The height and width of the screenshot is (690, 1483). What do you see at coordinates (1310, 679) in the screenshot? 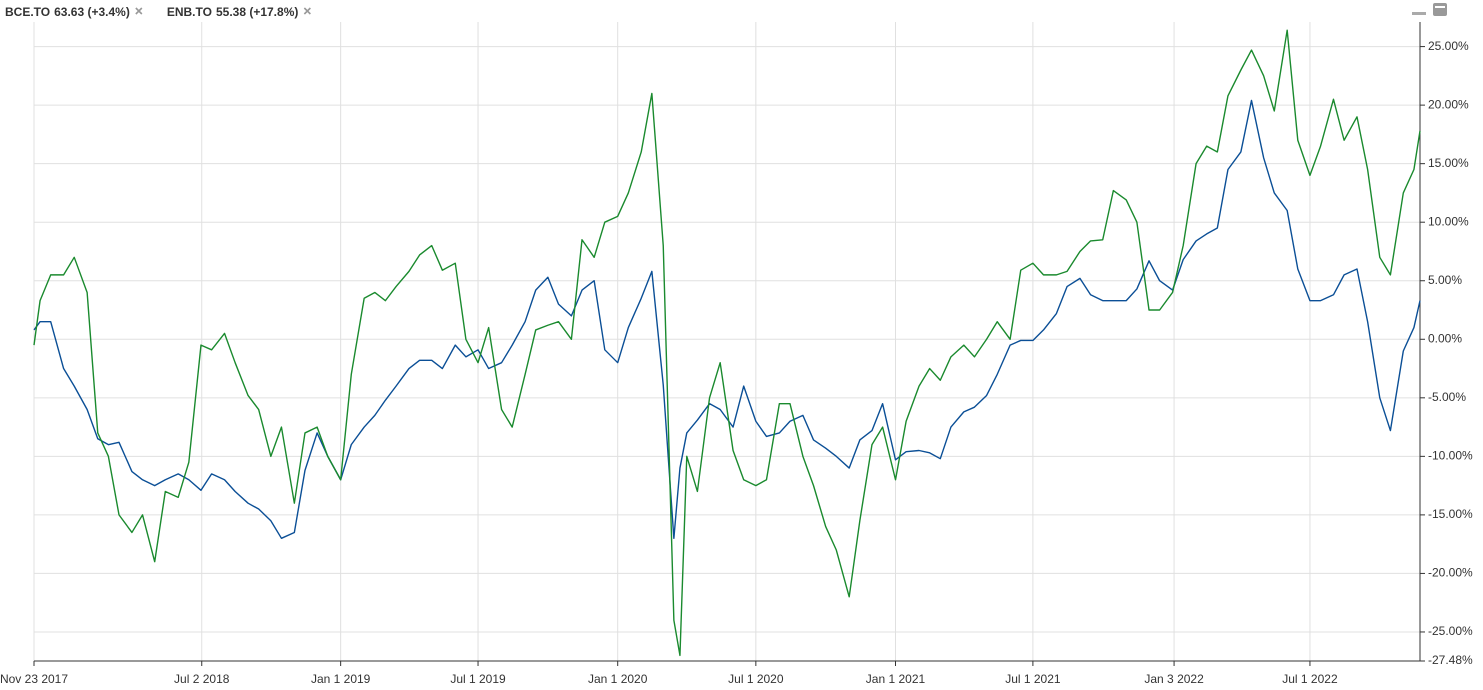
I see `x-tick-label: Jul 1 2022` at bounding box center [1310, 679].